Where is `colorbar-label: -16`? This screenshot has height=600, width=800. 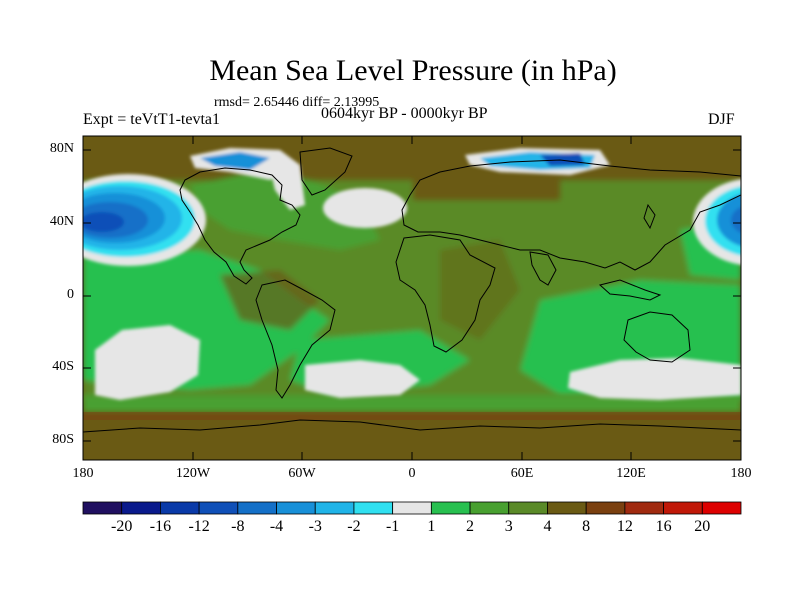 colorbar-label: -16 is located at coordinates (160, 526).